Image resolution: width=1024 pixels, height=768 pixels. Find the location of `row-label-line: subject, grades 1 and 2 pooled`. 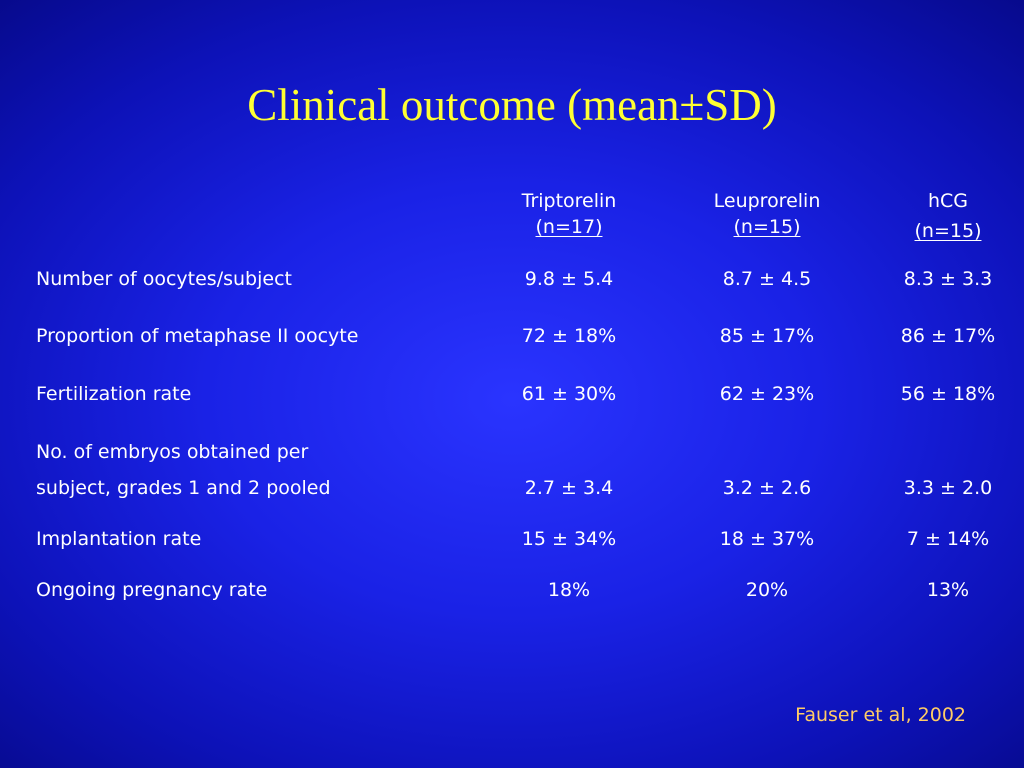

row-label-line: subject, grades 1 and 2 pooled is located at coordinates (183, 488).